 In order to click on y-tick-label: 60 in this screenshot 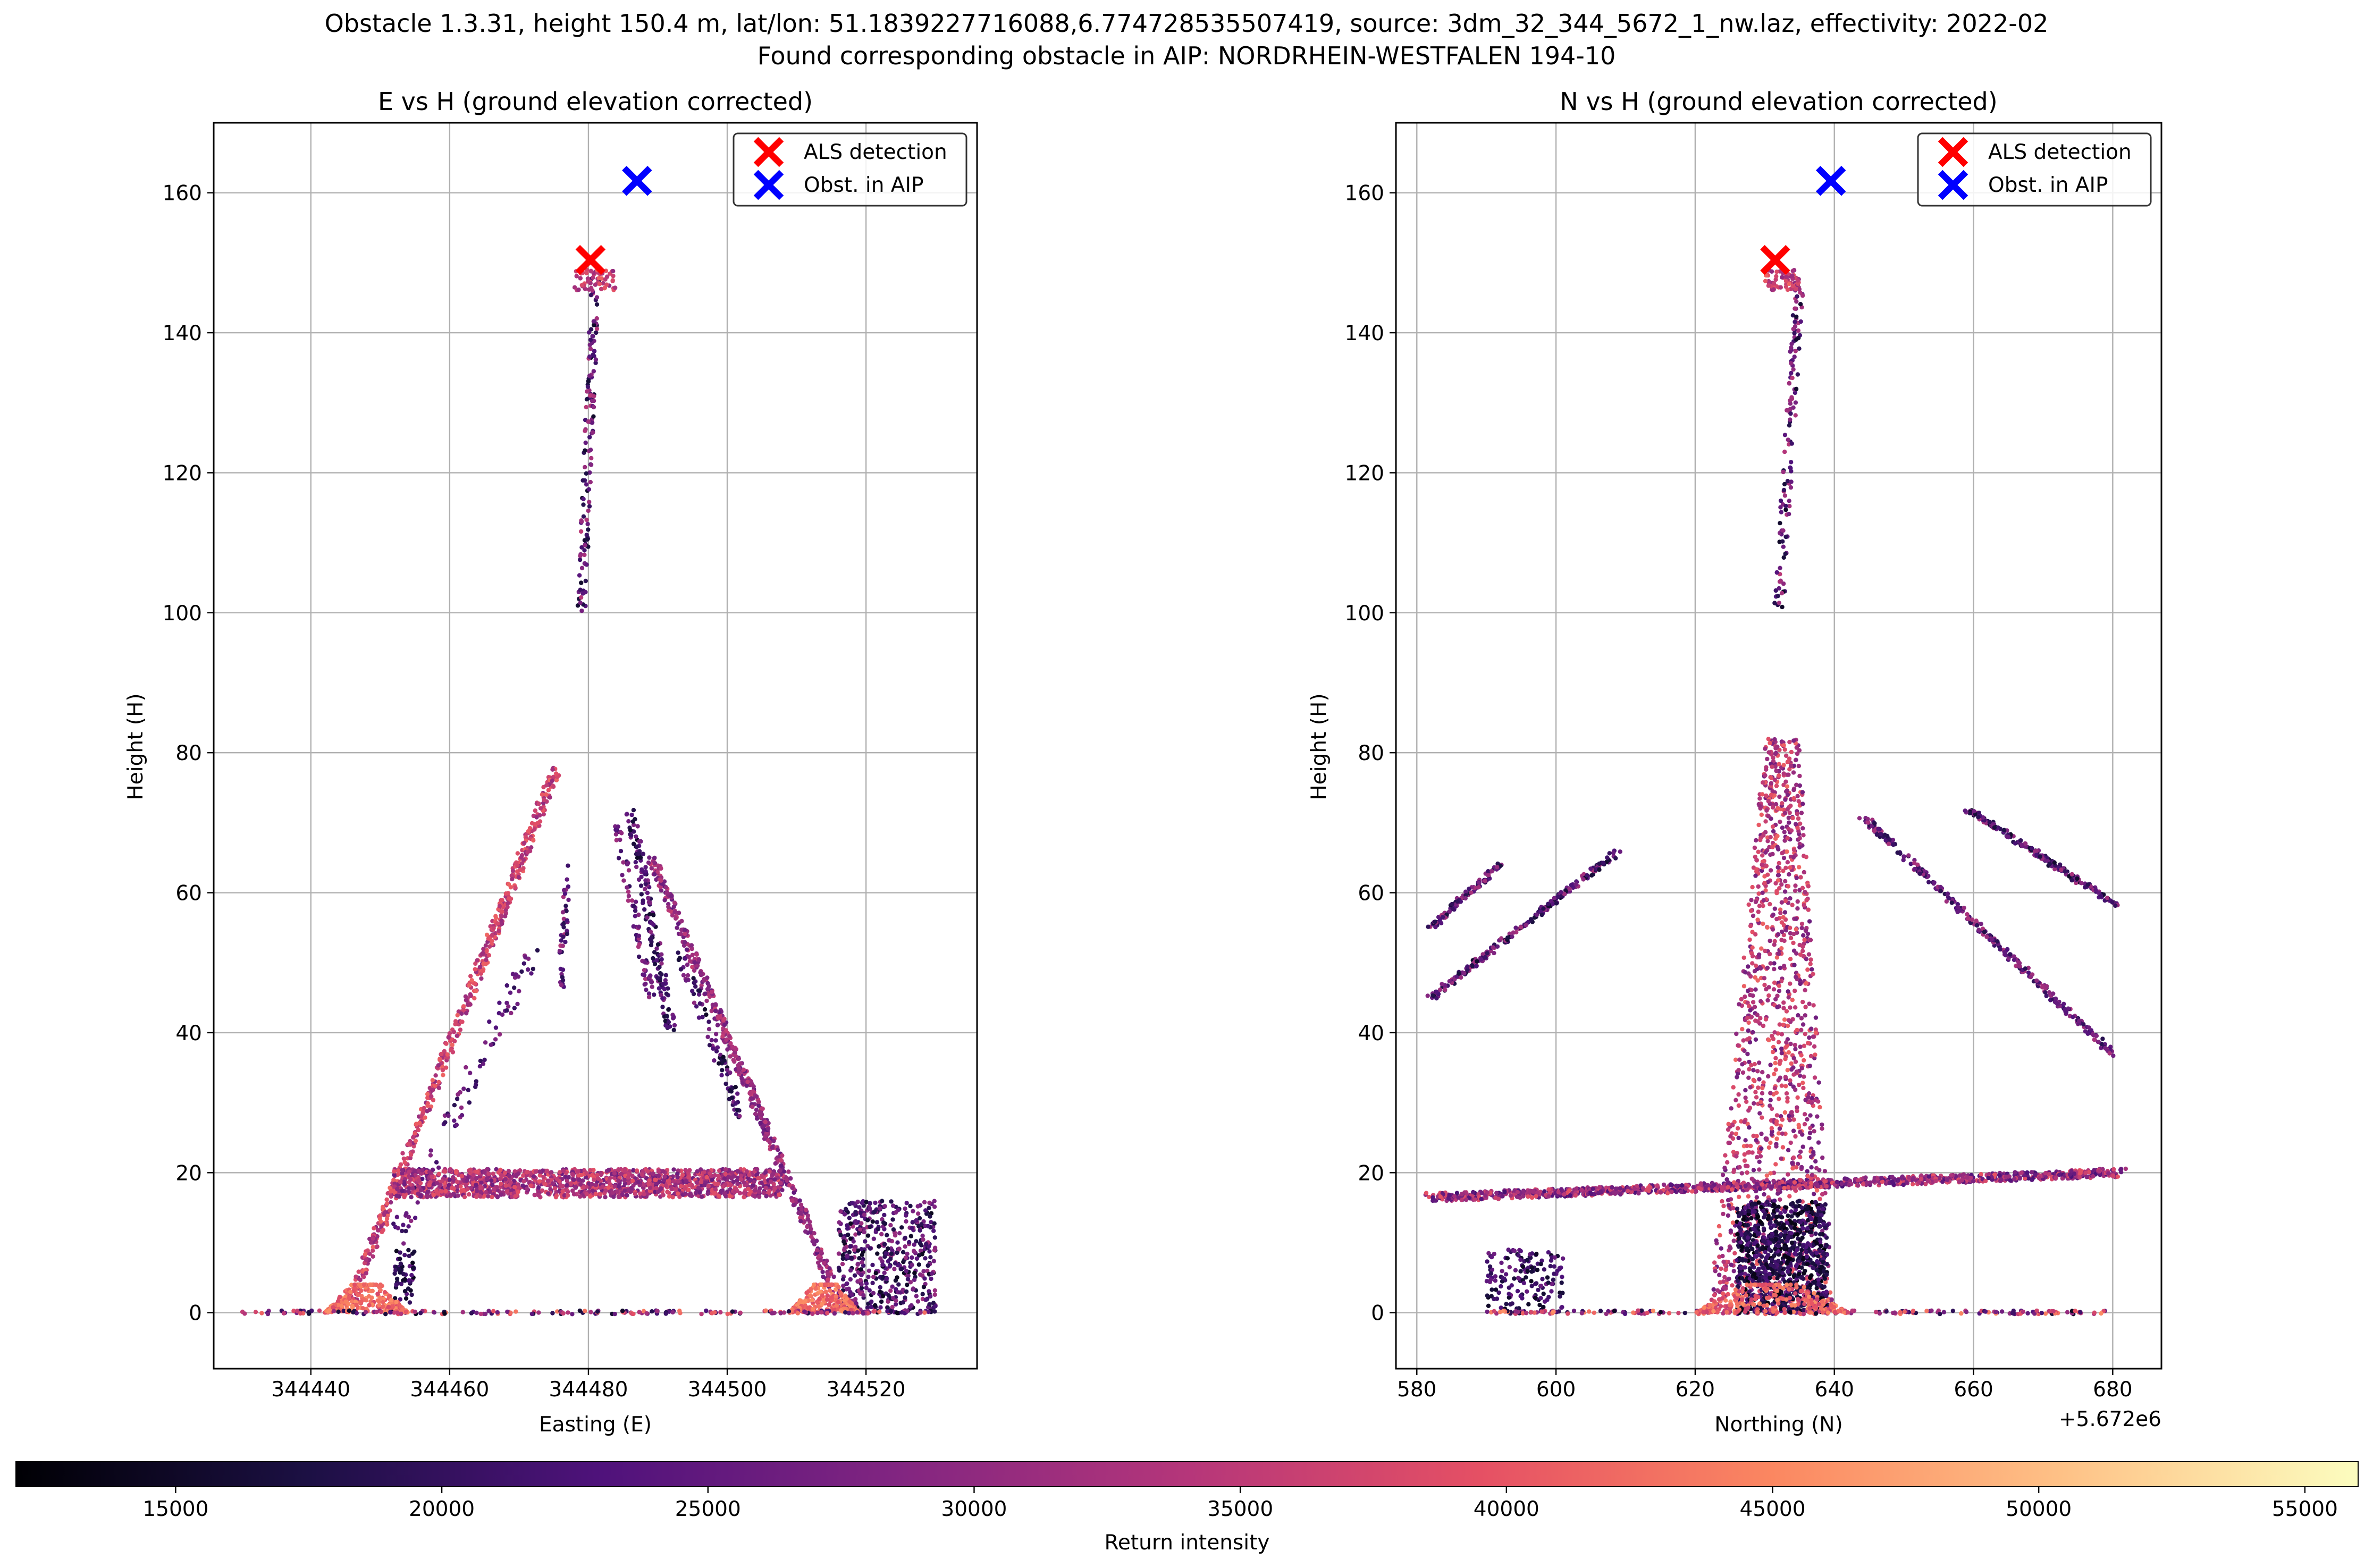, I will do `click(188, 894)`.